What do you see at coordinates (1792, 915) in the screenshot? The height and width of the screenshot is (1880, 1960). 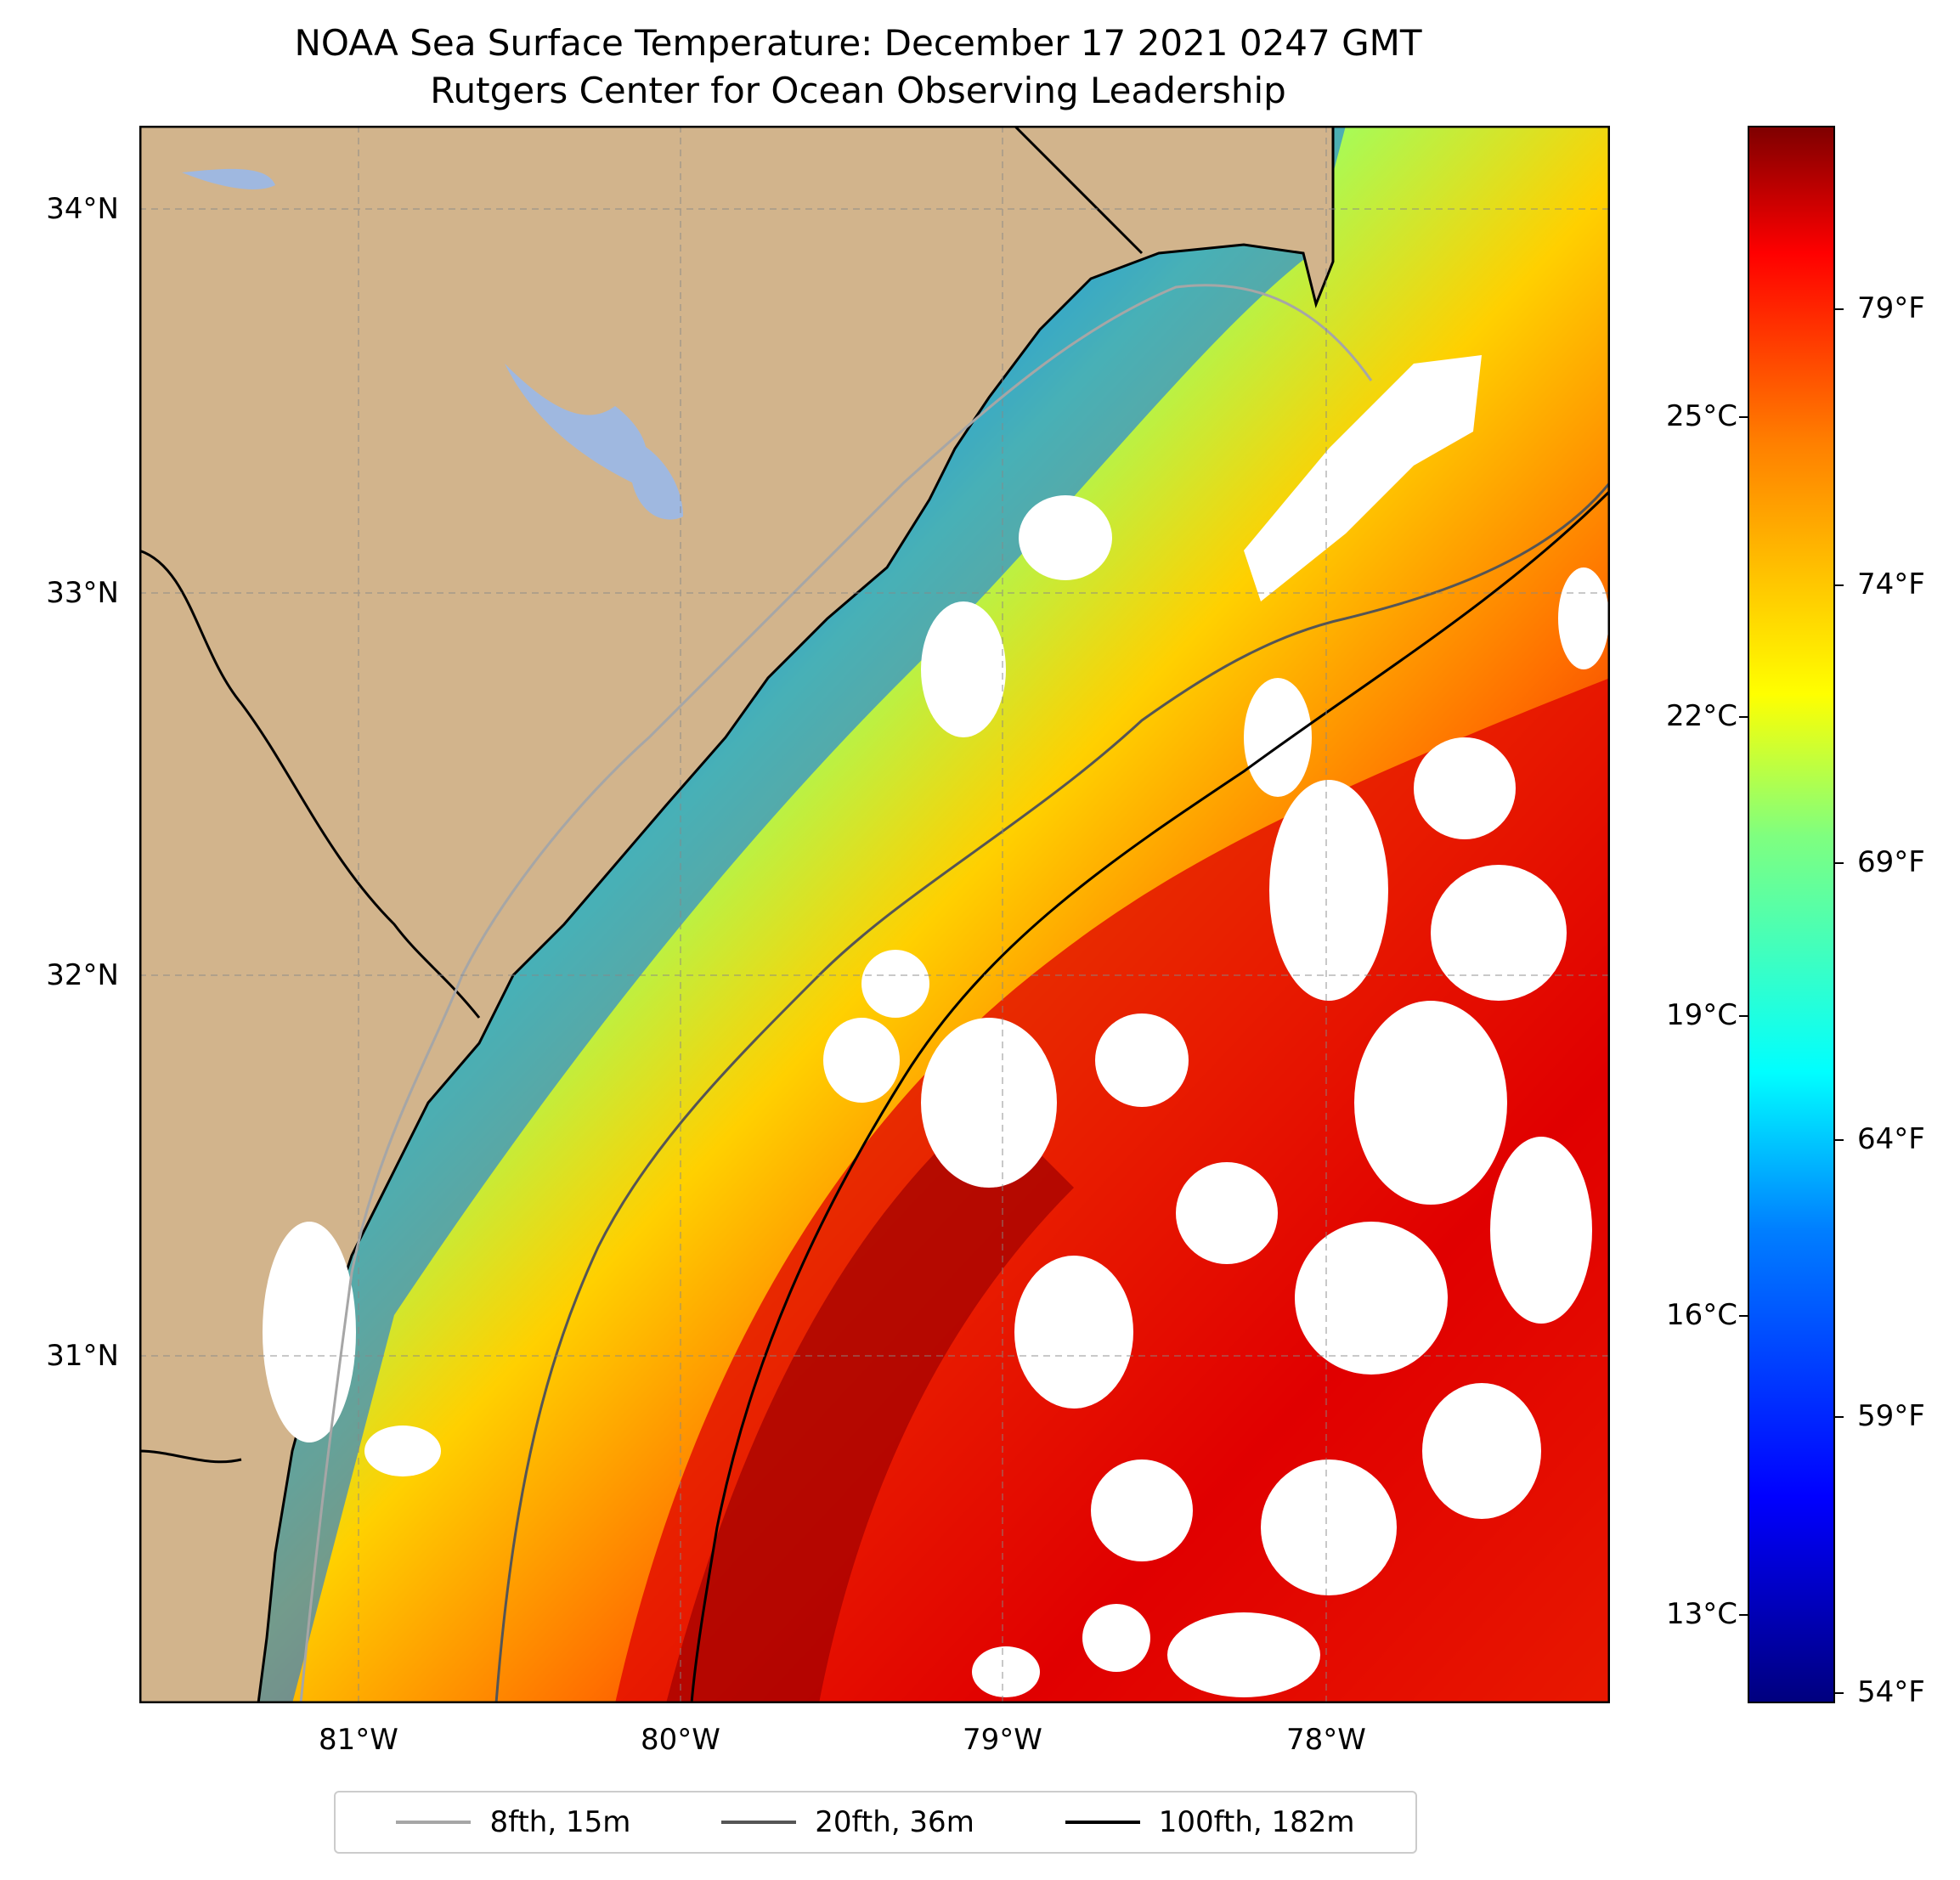 I see `colorbar` at bounding box center [1792, 915].